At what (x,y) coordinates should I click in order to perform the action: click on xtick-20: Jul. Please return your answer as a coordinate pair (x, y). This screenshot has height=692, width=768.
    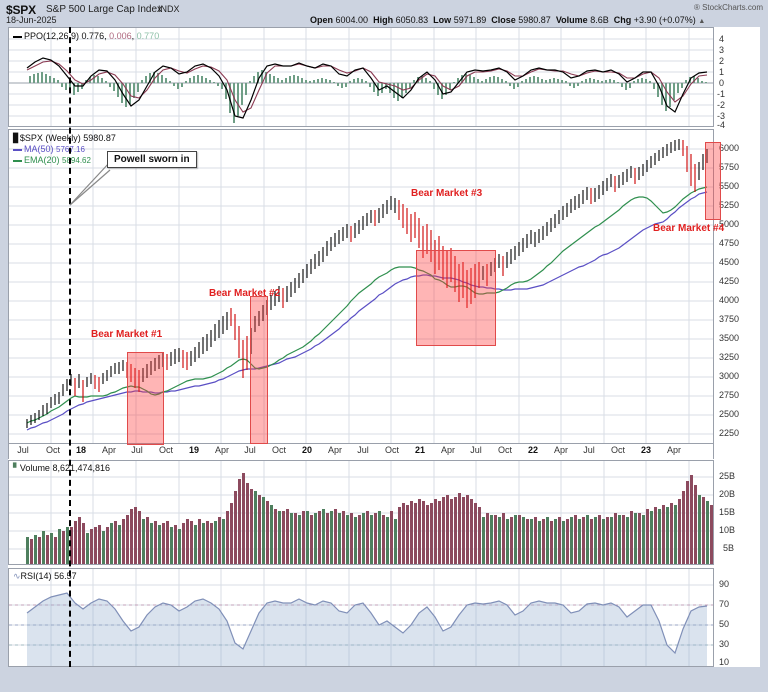
    Looking at the image, I should click on (589, 450).